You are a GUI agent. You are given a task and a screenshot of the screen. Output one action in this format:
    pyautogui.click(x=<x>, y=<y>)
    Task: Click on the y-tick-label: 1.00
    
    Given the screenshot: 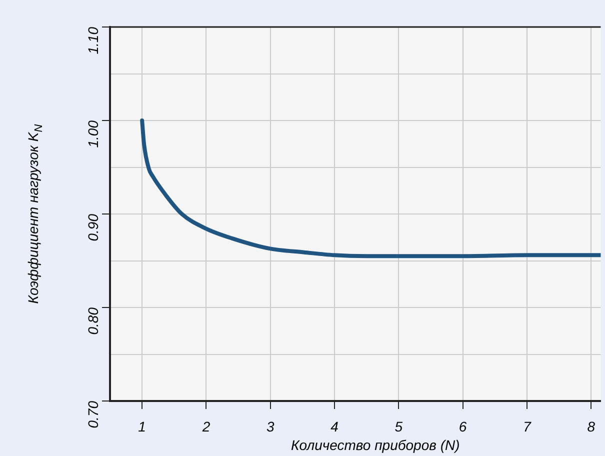 What is the action you would take?
    pyautogui.click(x=92, y=134)
    